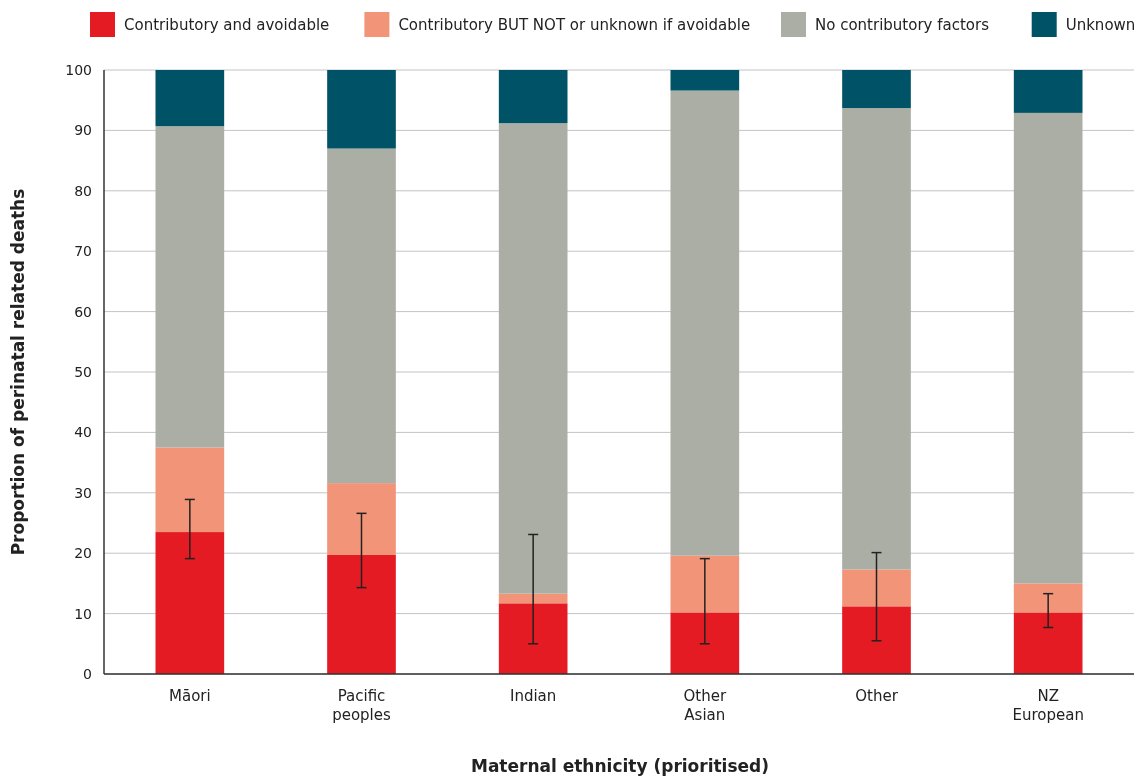  I want to click on legend-label: Unknown, so click(1100, 25).